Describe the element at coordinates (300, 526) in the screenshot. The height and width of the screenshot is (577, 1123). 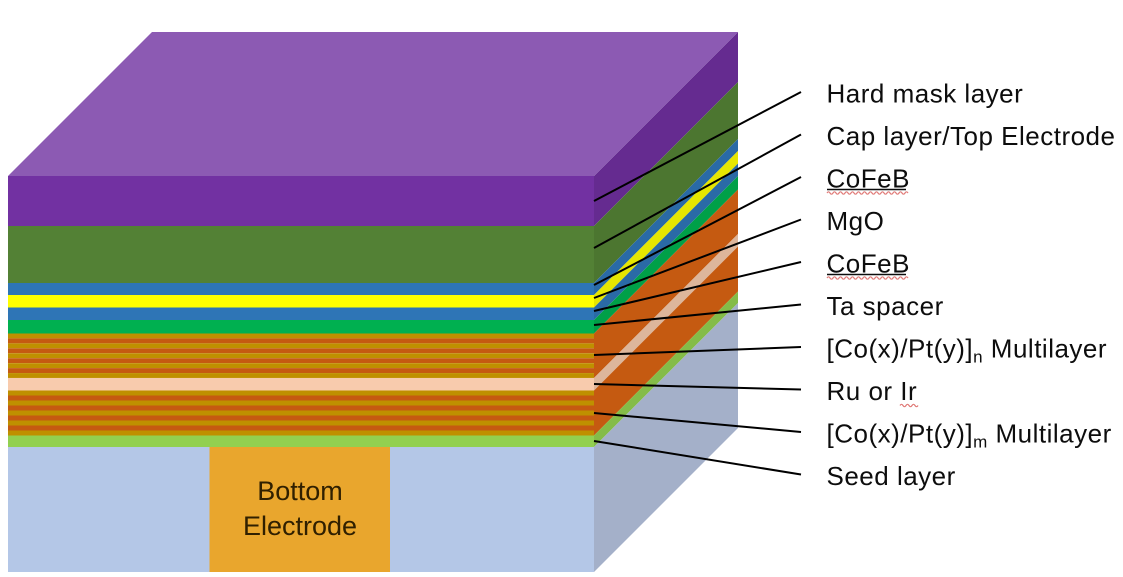
I see `svg-text: Electrode` at that location.